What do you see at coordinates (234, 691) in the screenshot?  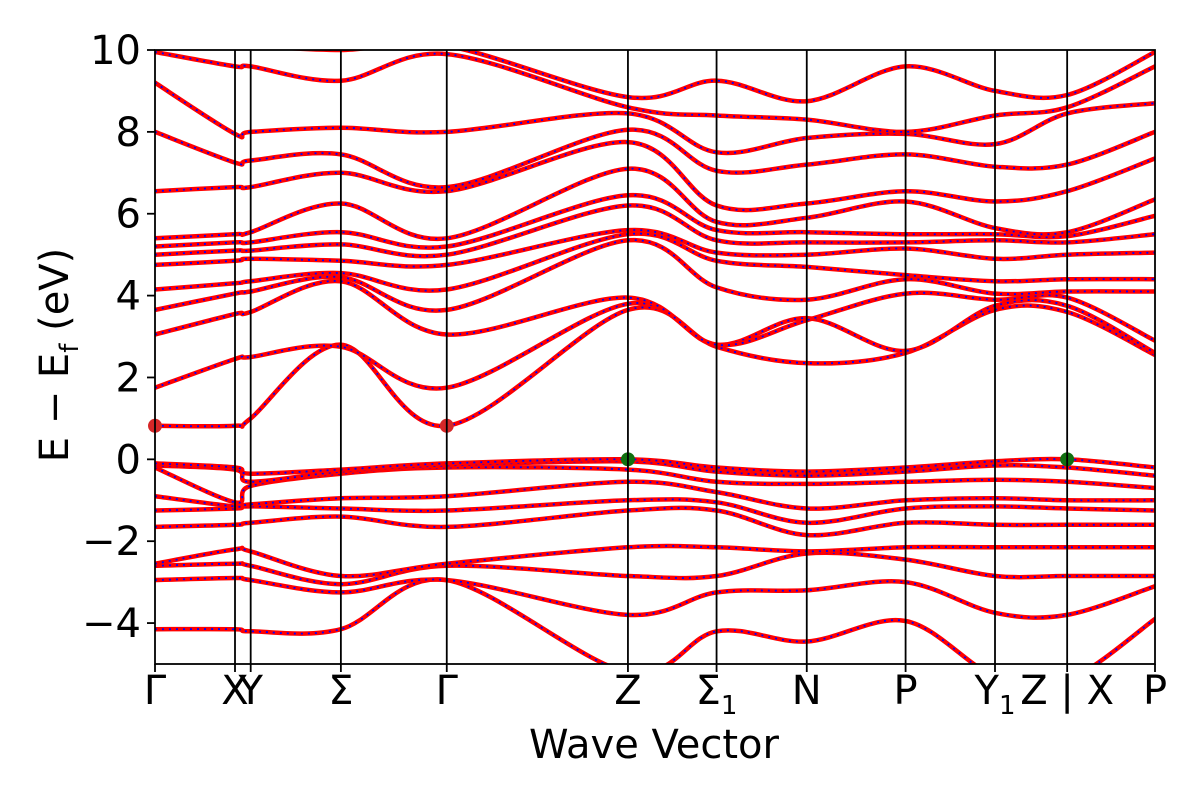 I see `x-tick-label-2: X` at bounding box center [234, 691].